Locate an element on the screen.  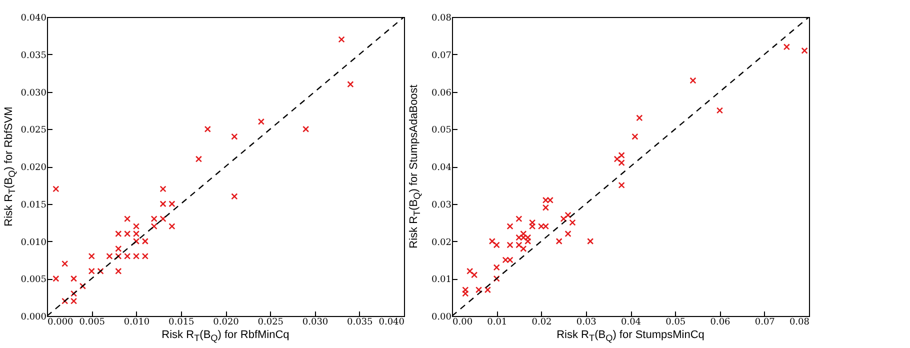
x-tick-label: 0.03 is located at coordinates (586, 323).